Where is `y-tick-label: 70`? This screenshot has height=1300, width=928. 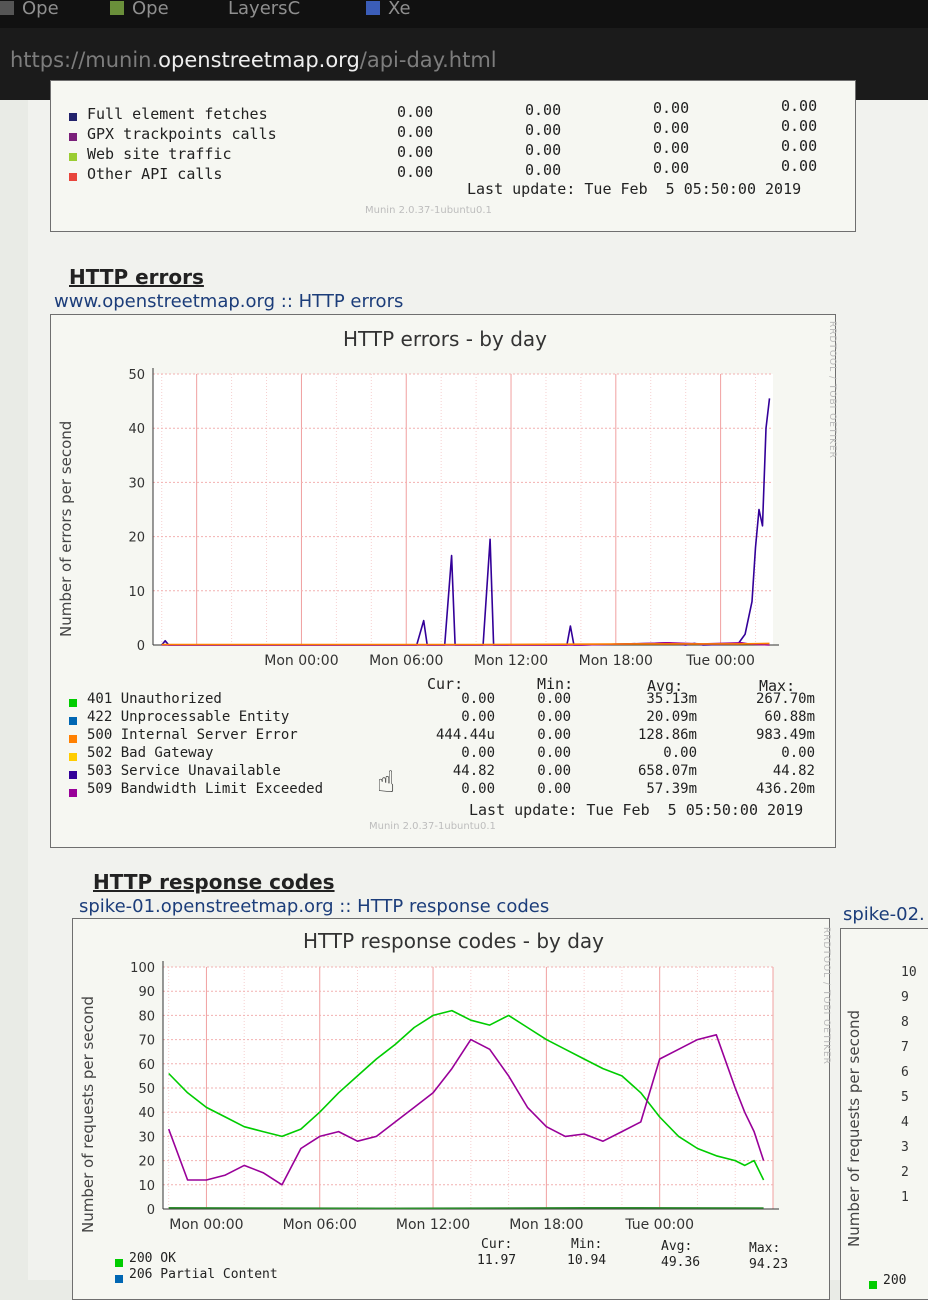
y-tick-label: 70 is located at coordinates (146, 1041).